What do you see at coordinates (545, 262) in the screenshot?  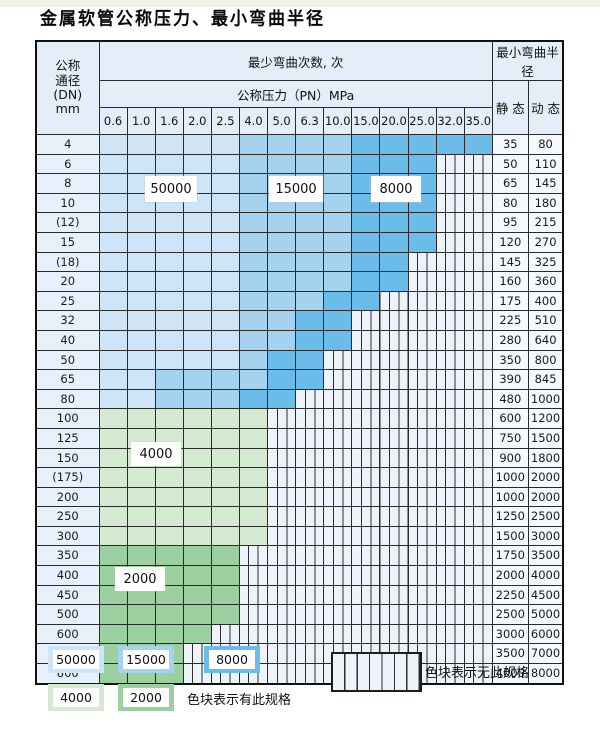 I see `dynamic-value-cell: 325` at bounding box center [545, 262].